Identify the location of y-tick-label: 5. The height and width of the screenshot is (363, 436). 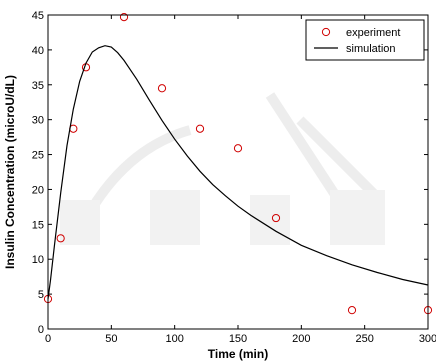
(41, 295).